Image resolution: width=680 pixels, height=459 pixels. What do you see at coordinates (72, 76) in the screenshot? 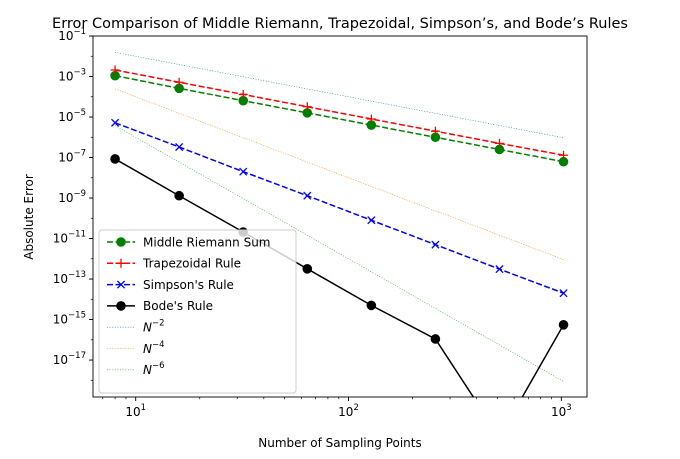
I see `y-tick-label: 10⁻³` at bounding box center [72, 76].